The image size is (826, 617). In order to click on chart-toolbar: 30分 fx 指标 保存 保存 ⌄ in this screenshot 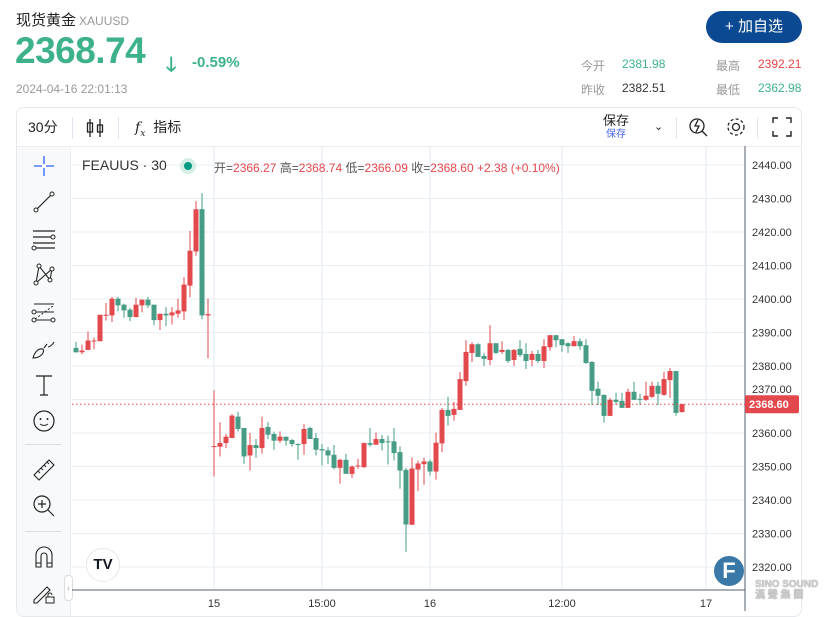, I will do `click(409, 127)`.